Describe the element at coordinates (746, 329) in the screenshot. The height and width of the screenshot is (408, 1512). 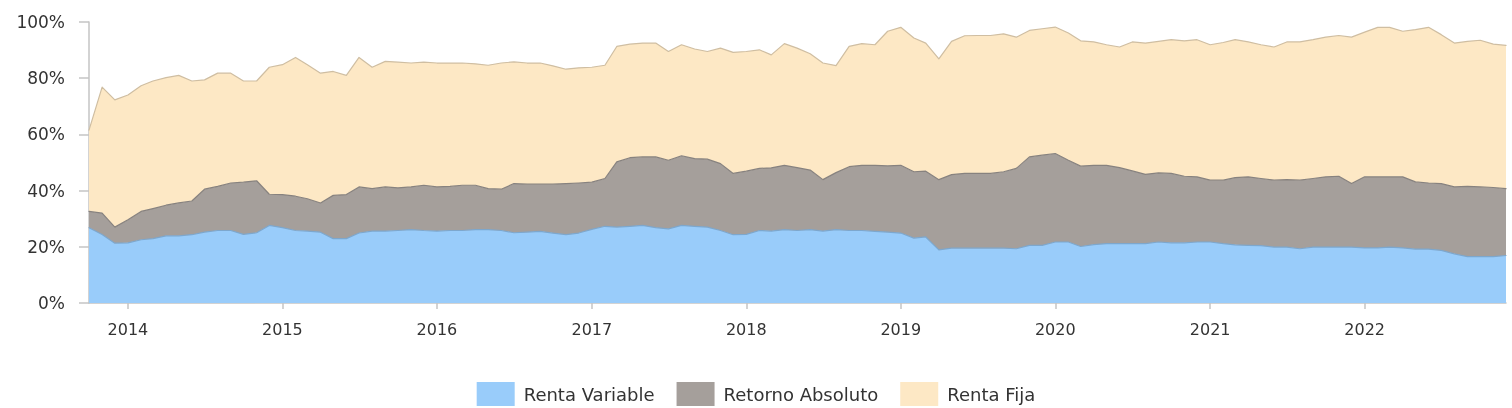
I see `x-tick-label: 2018` at that location.